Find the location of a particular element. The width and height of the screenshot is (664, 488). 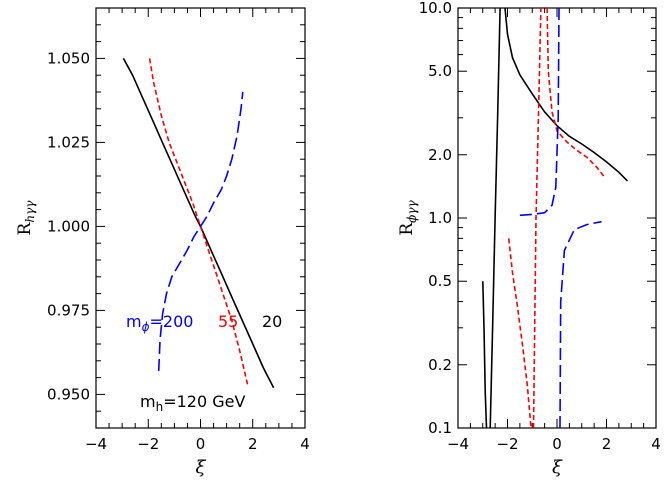

y-tick-label: 0.950 is located at coordinates (68, 394).